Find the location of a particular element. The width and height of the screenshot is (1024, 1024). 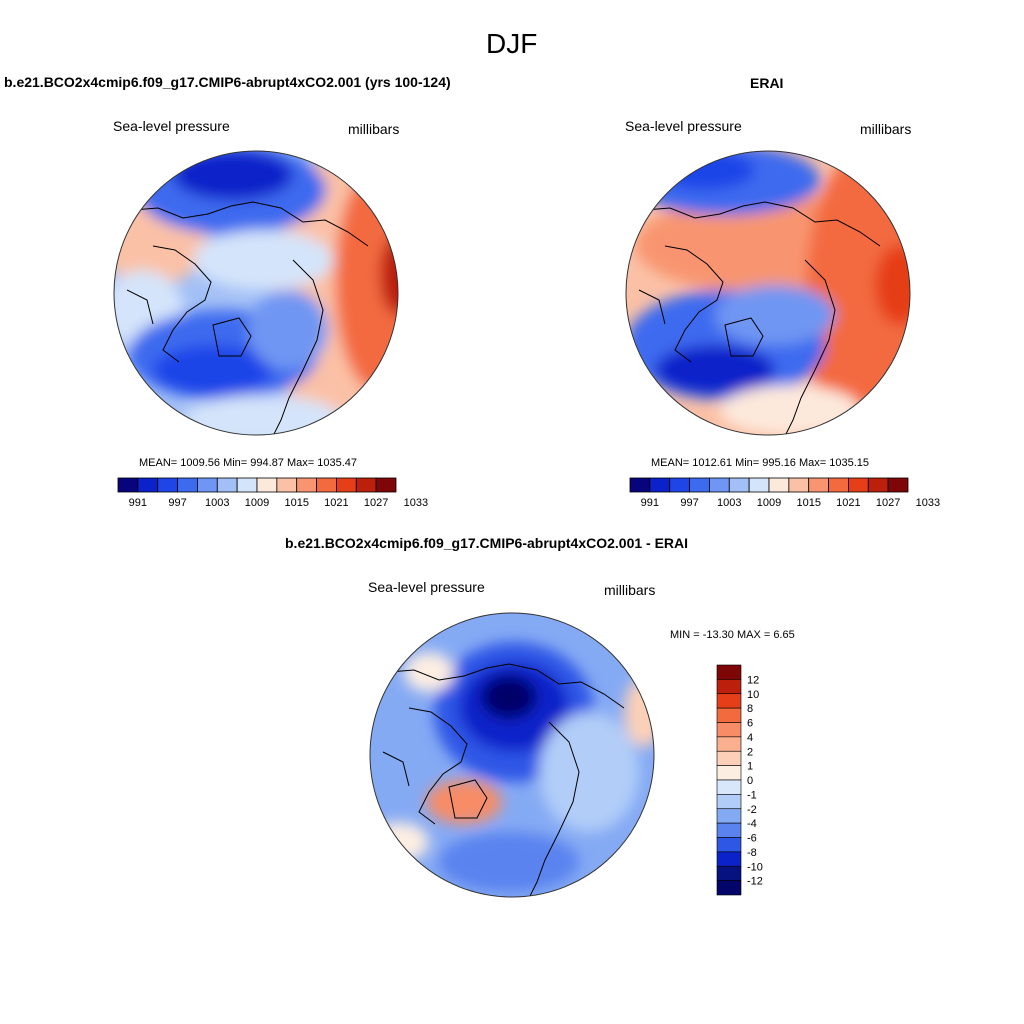

diff-colorbar-tick-label: 0 is located at coordinates (750, 781).